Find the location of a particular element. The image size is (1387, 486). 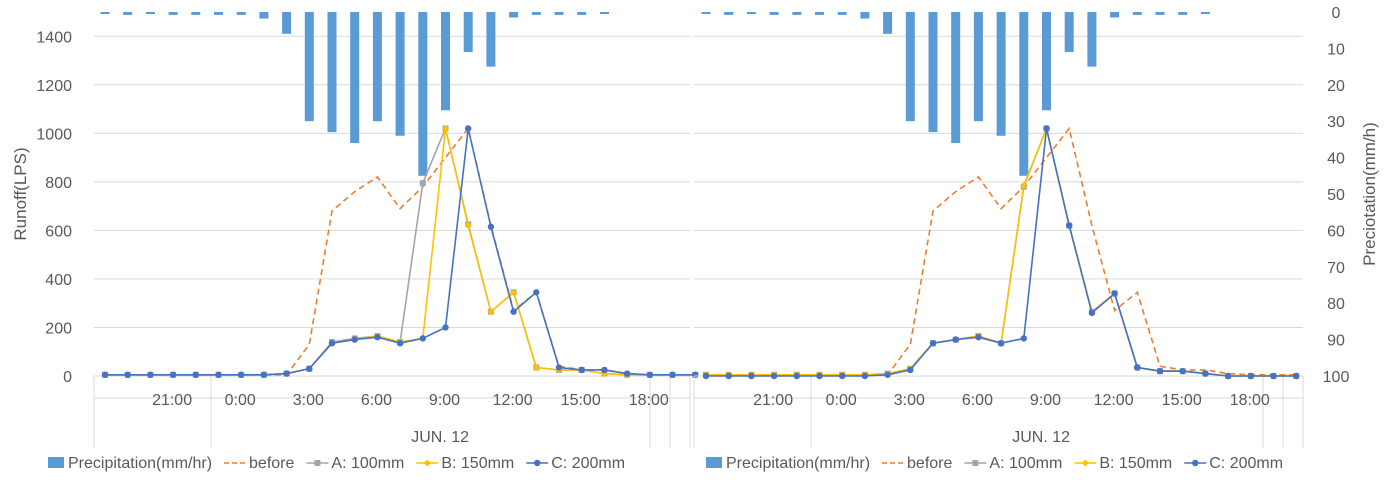

x-tick-label: 15:00 is located at coordinates (581, 400).